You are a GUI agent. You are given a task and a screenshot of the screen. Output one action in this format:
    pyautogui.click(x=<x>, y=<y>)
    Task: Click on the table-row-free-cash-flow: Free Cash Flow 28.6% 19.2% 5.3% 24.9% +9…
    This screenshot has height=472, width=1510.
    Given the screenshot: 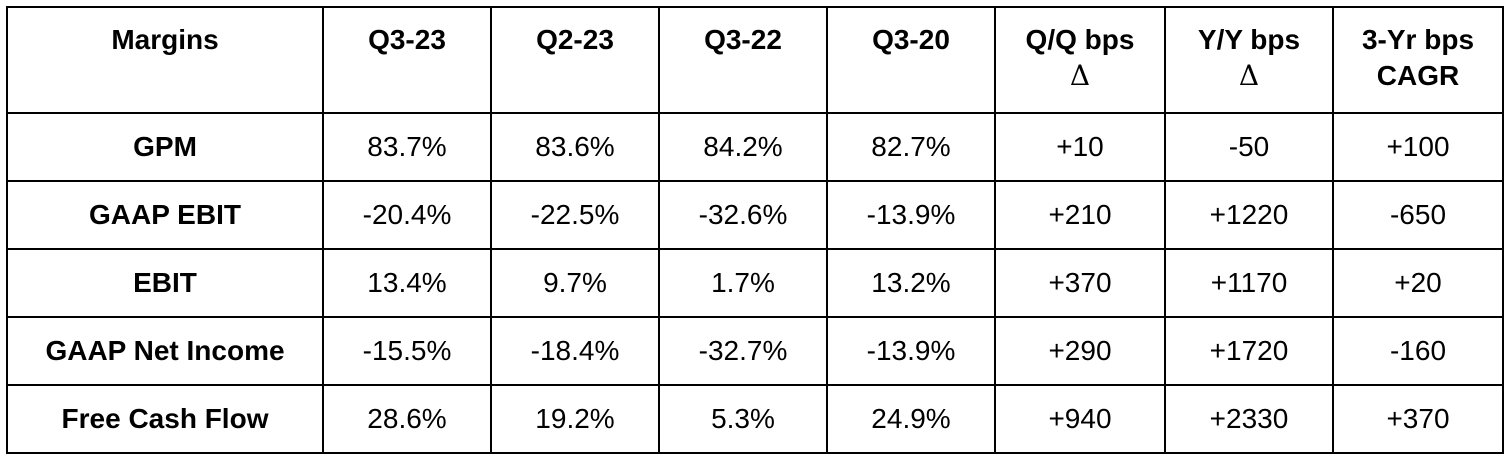 What is the action you would take?
    pyautogui.click(x=755, y=419)
    